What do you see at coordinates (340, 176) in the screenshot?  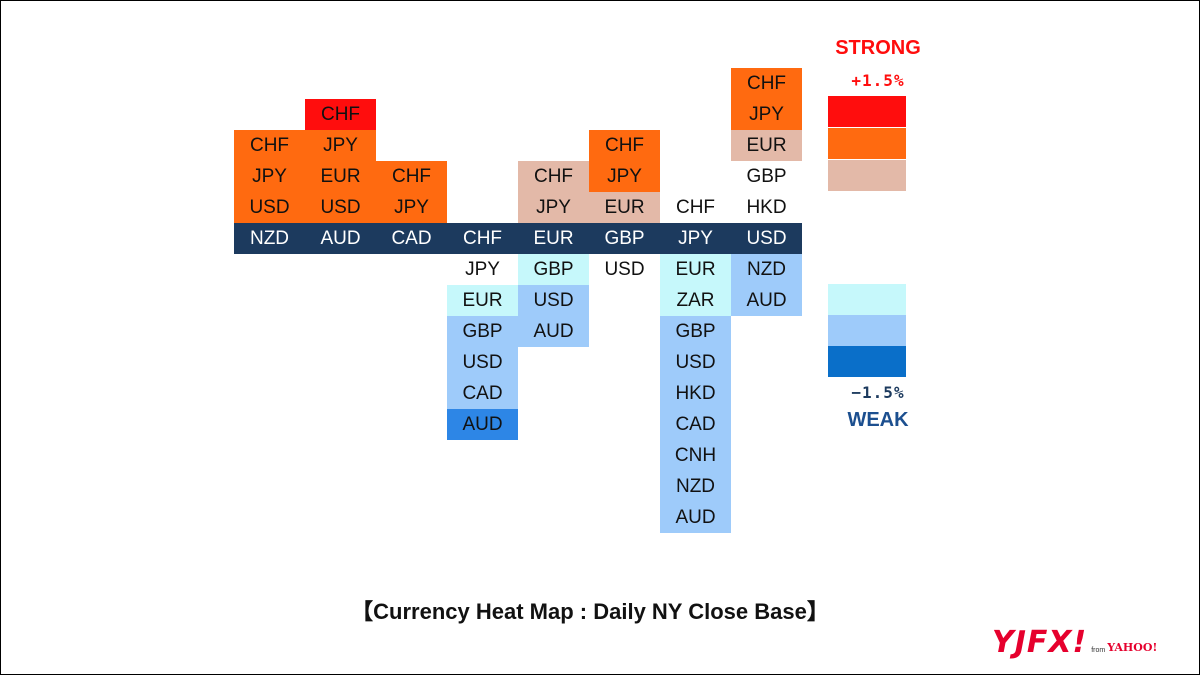 I see `cell-aud-eur: EUR` at bounding box center [340, 176].